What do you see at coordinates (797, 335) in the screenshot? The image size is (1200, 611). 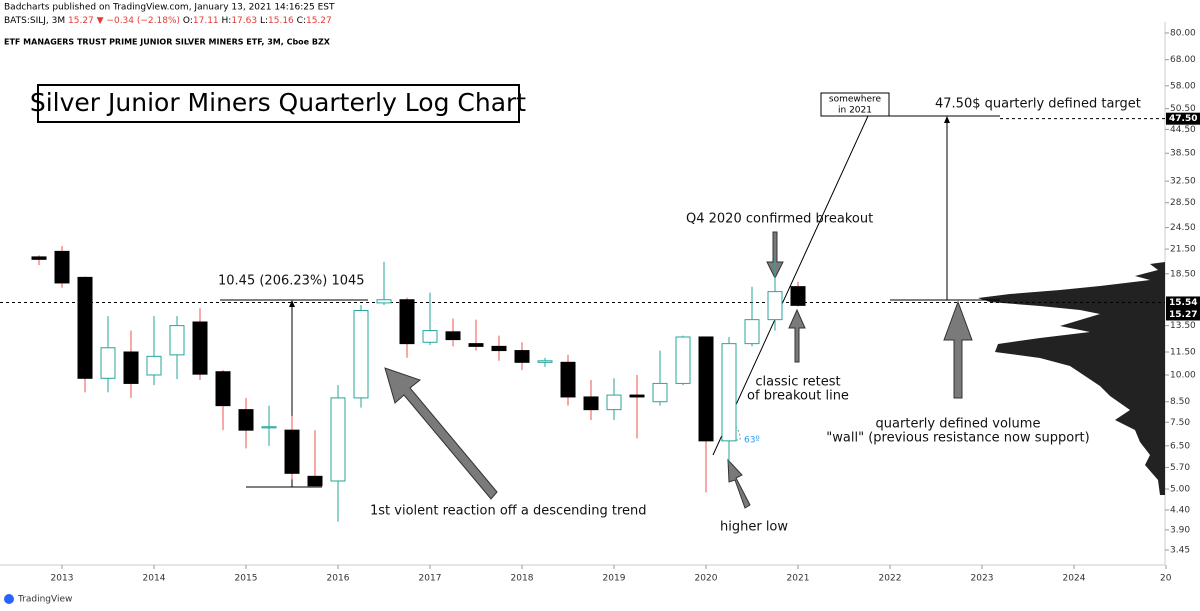 I see `retest-arrow` at bounding box center [797, 335].